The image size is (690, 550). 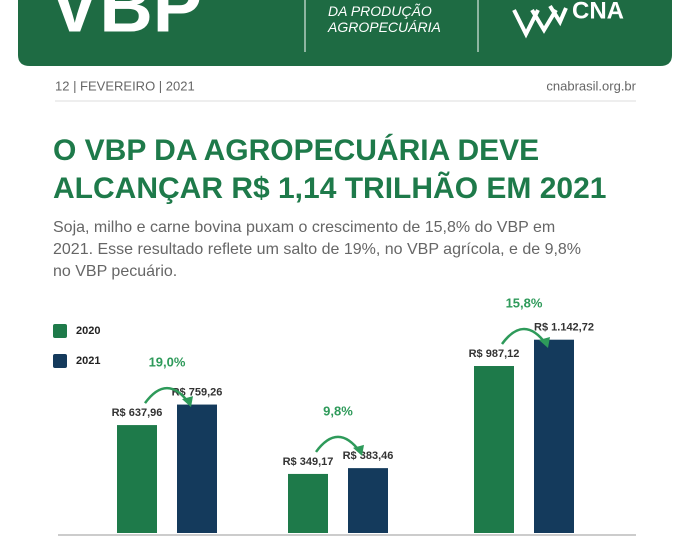 I want to click on tagline-line: AGROPECUÁRIA, so click(x=384, y=27).